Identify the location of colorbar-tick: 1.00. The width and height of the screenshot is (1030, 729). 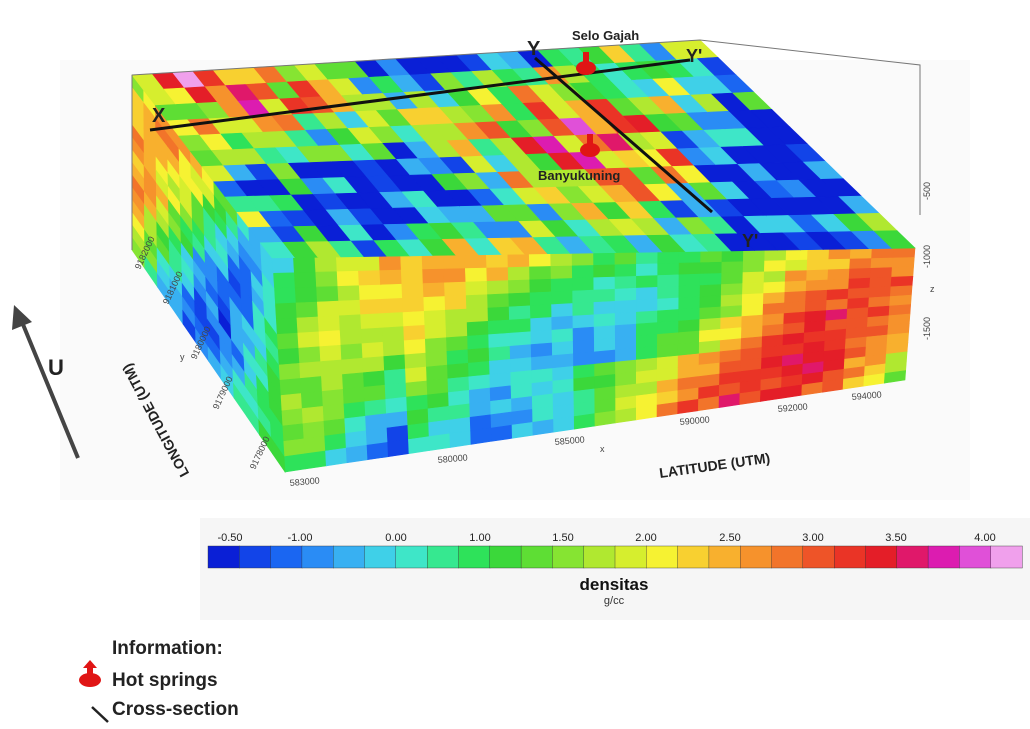
(479, 538).